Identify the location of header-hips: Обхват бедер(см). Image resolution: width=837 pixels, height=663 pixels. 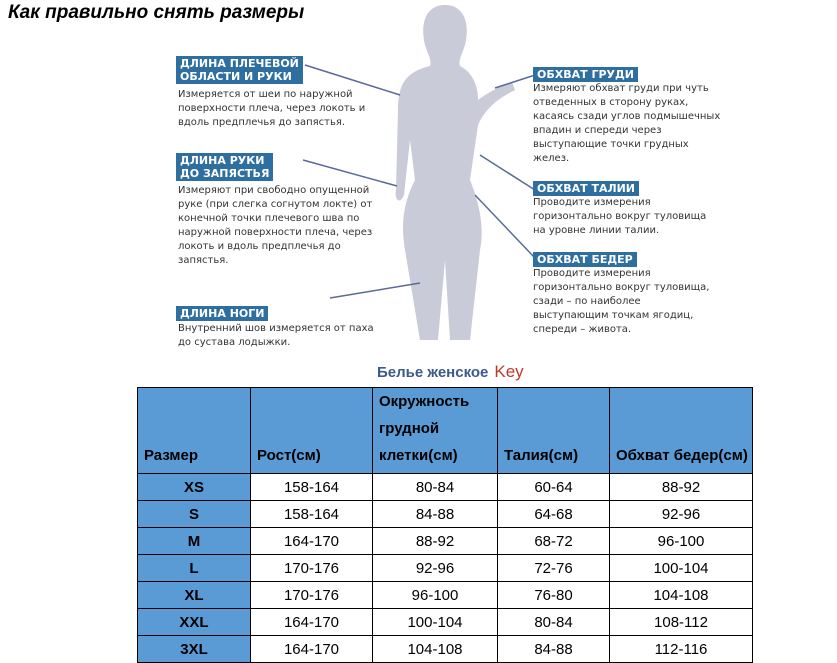
(681, 430).